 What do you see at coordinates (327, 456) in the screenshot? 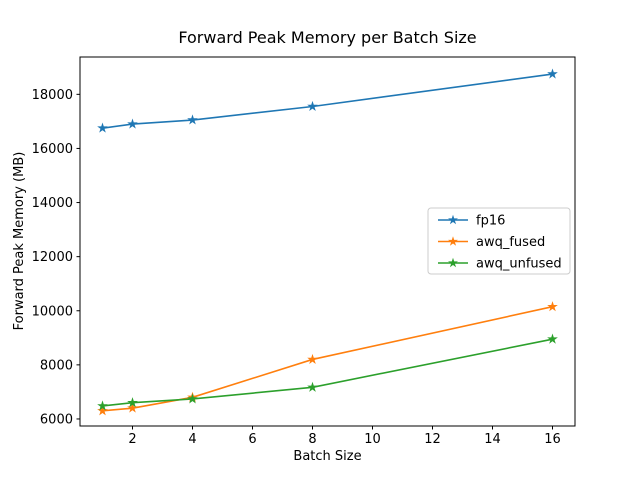
I see `x-axis-label: Batch Size` at bounding box center [327, 456].